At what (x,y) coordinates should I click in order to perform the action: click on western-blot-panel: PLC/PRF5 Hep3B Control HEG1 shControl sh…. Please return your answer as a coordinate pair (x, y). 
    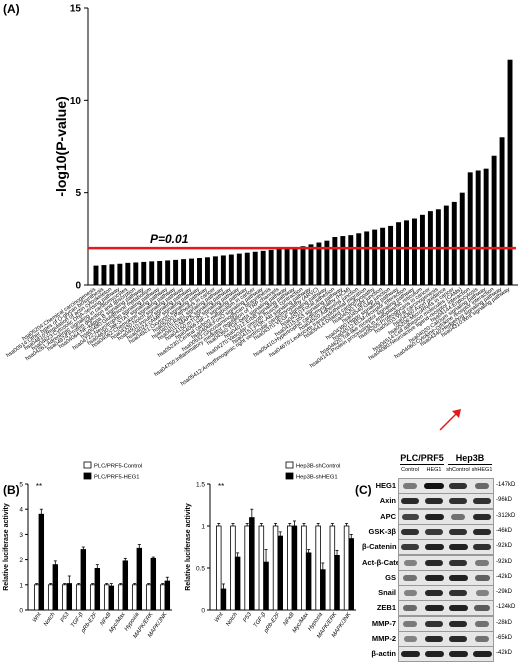
    Looking at the image, I should click on (440, 557).